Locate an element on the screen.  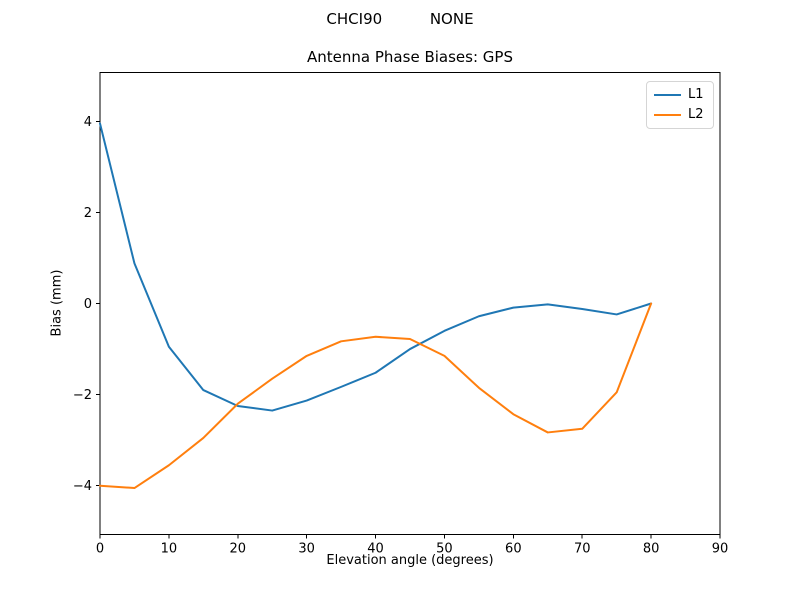
x-tick-label: 80 is located at coordinates (651, 549).